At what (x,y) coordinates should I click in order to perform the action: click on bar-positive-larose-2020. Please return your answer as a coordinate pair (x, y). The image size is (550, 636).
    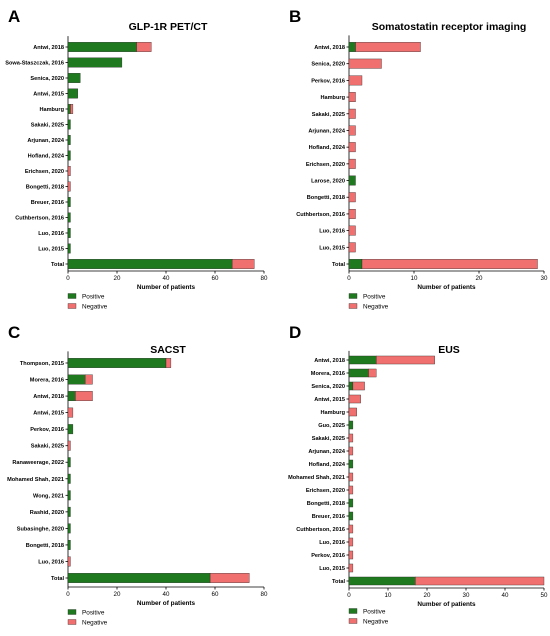
    Looking at the image, I should click on (352, 180).